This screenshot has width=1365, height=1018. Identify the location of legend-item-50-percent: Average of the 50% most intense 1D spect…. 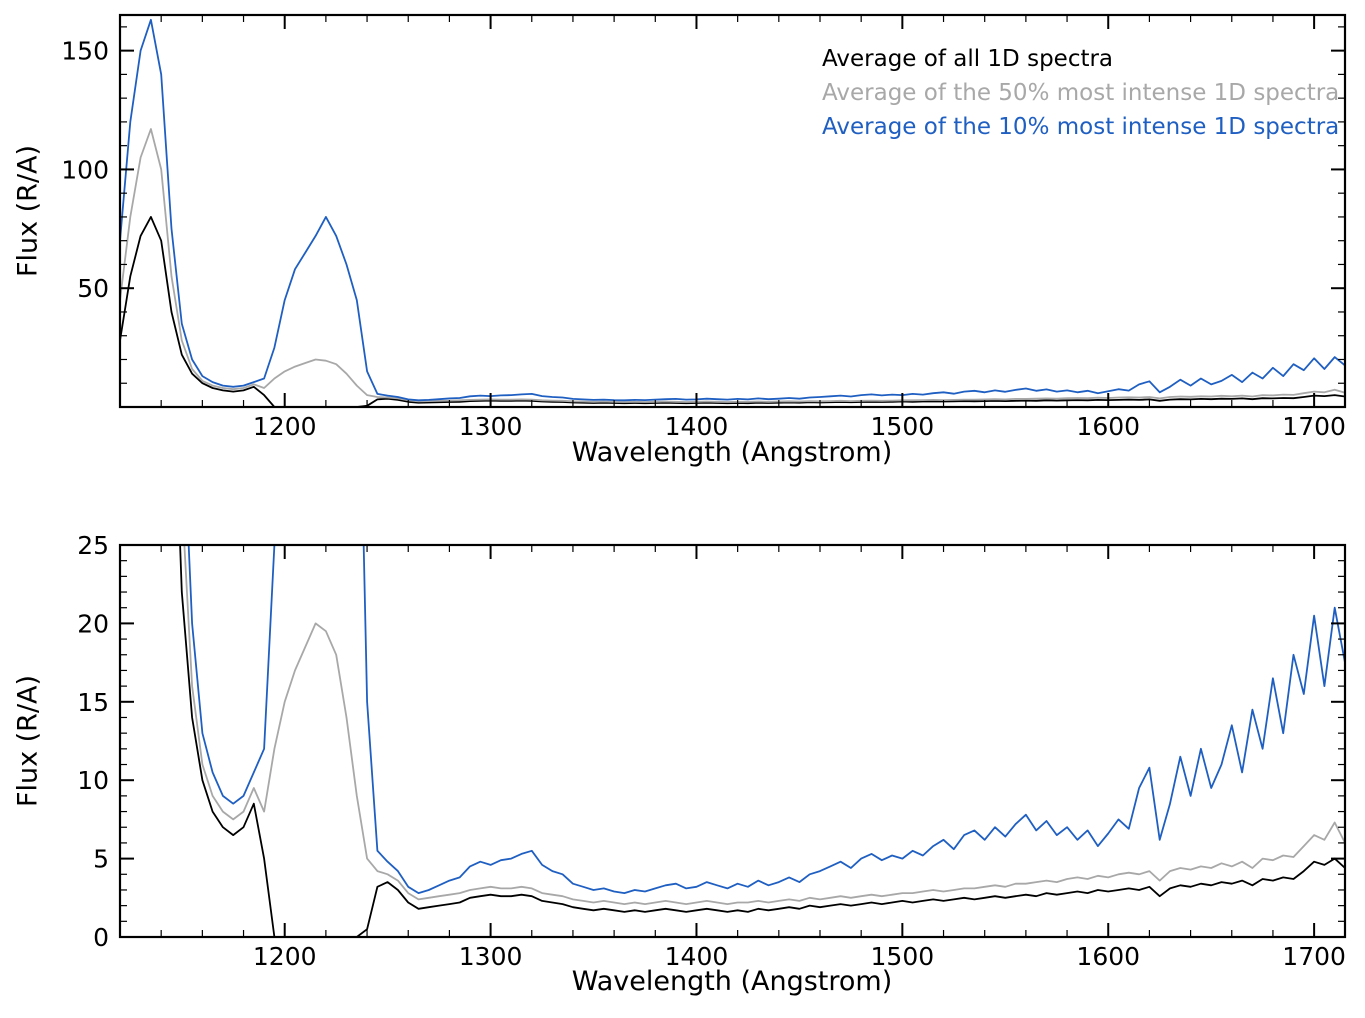
(1081, 93).